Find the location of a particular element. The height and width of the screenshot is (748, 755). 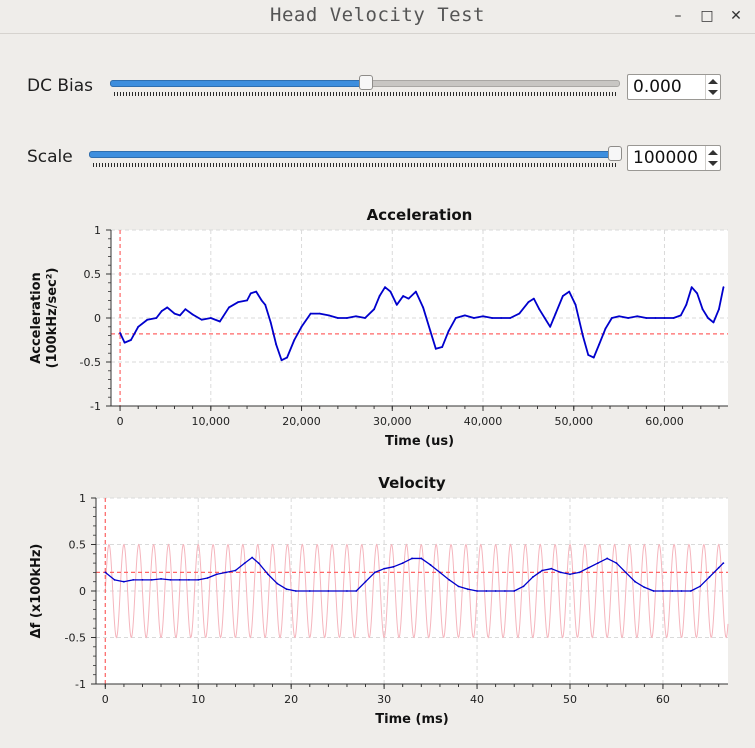

chart2-reference-sine is located at coordinates (416, 591).